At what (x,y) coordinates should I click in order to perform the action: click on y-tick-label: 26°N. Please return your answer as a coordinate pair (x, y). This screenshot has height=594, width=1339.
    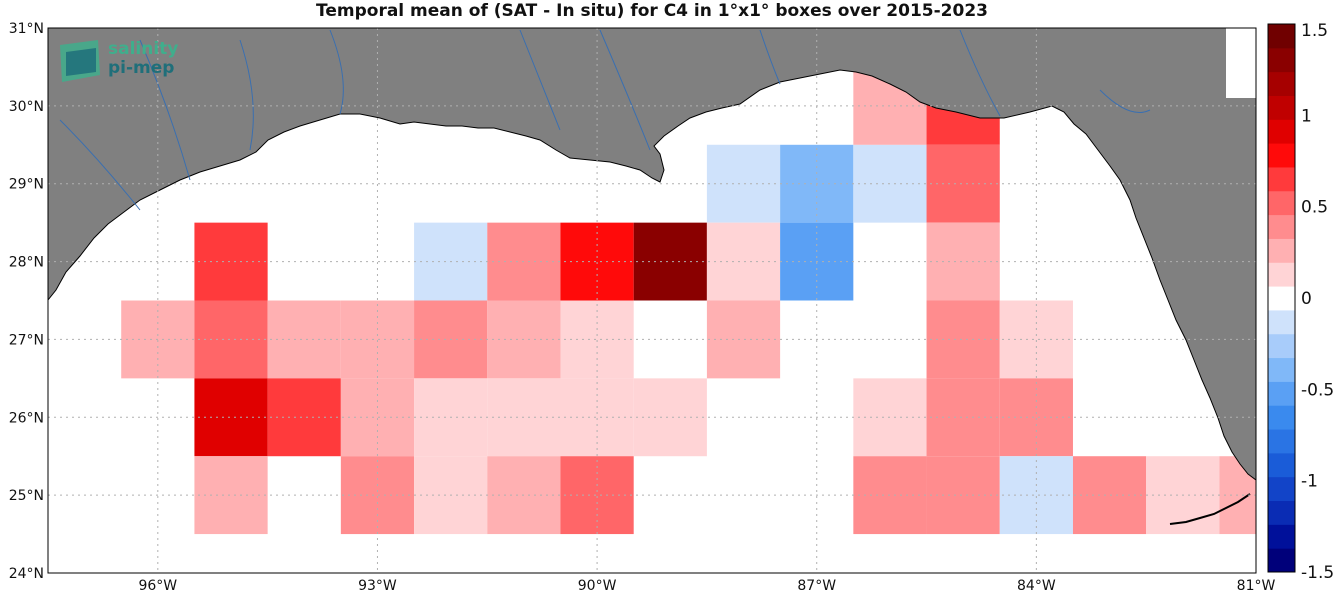
    Looking at the image, I should click on (26, 418).